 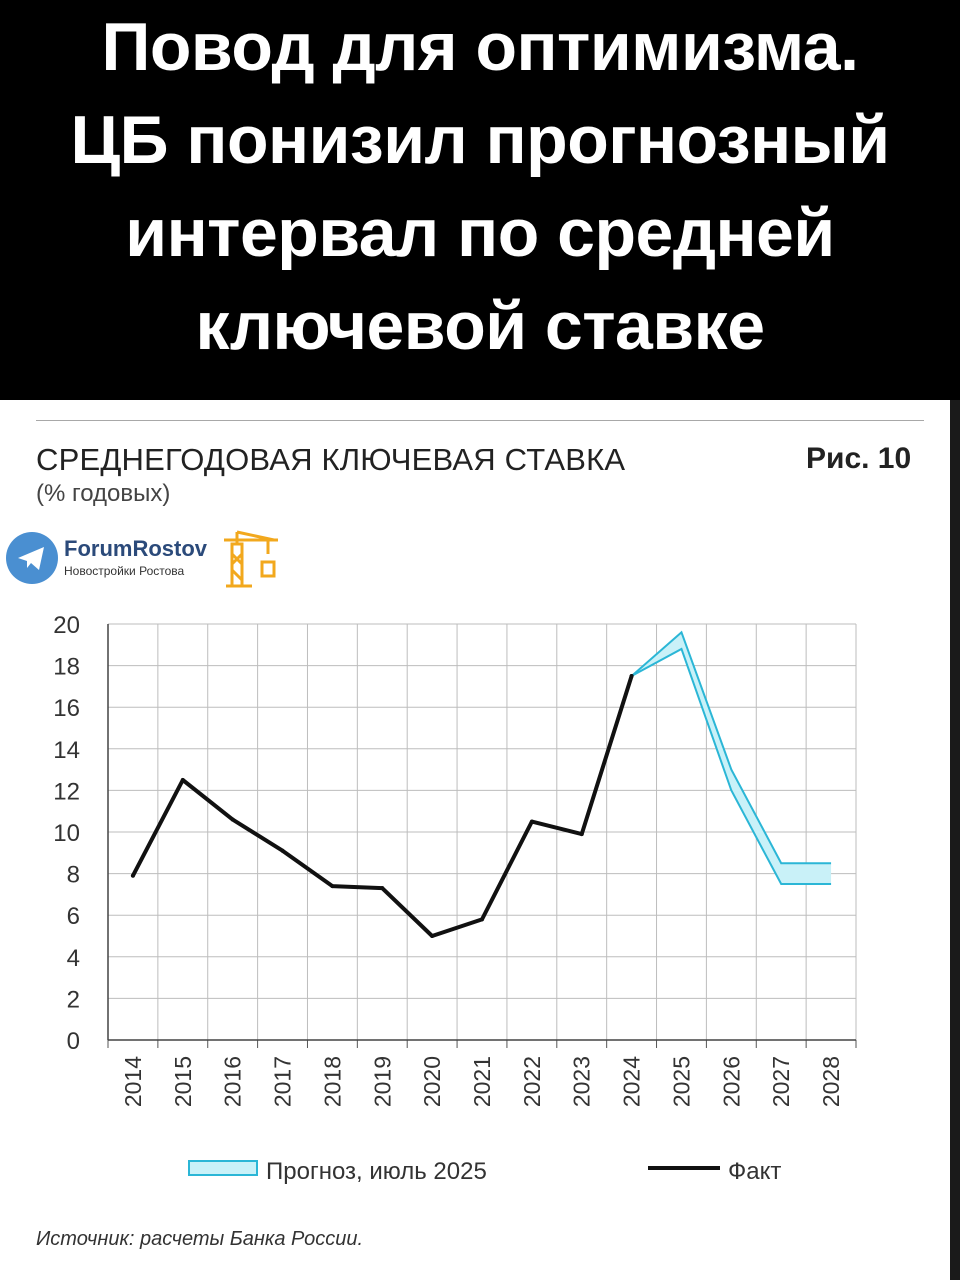 What do you see at coordinates (73, 1041) in the screenshot?
I see `y-tick-label: 0` at bounding box center [73, 1041].